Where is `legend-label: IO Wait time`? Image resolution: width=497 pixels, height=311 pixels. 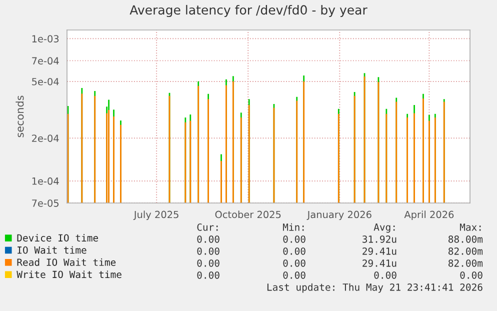
legend-label: IO Wait time is located at coordinates (52, 250).